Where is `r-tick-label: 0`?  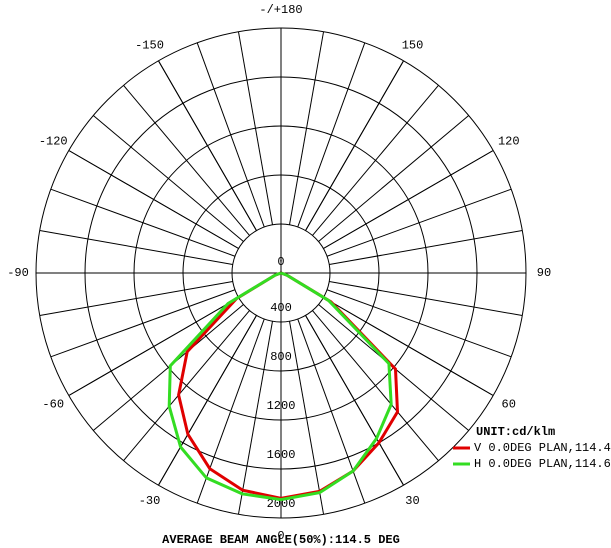 r-tick-label: 0 is located at coordinates (280, 262).